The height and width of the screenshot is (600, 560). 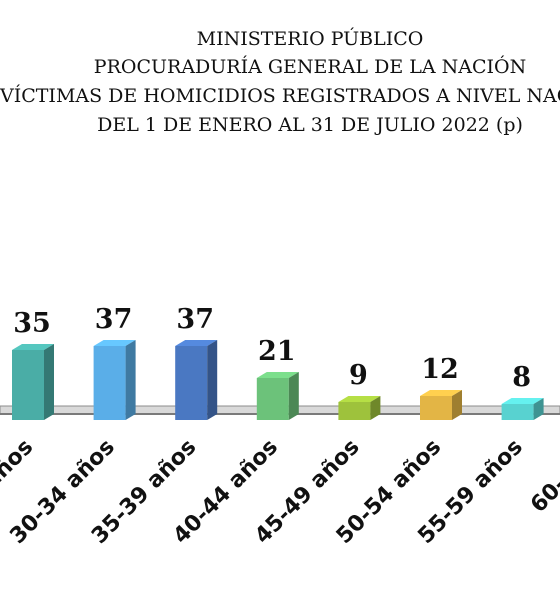 I want to click on value-label: 8, so click(x=521, y=377).